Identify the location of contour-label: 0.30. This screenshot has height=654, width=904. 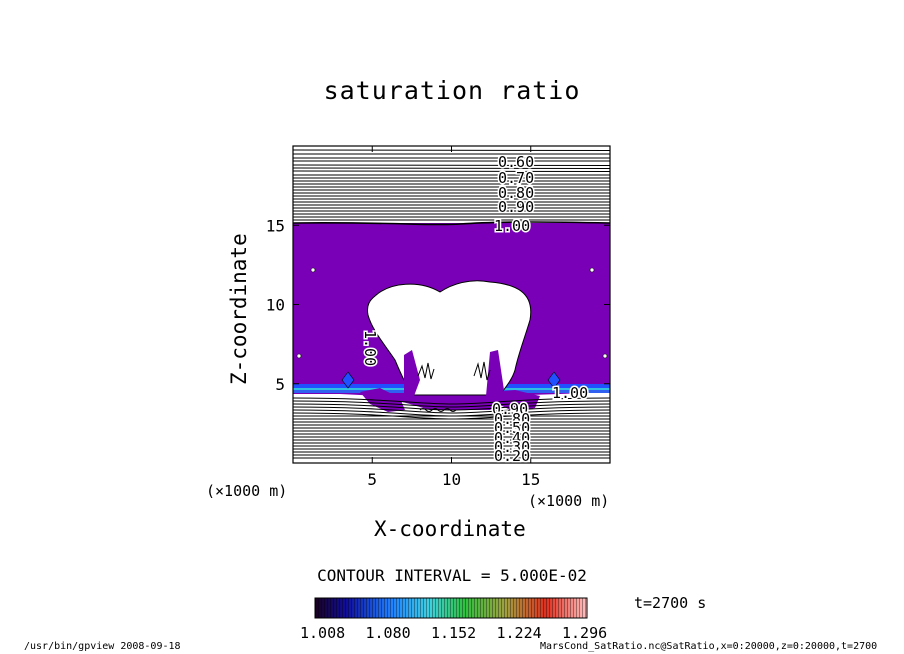
(512, 447).